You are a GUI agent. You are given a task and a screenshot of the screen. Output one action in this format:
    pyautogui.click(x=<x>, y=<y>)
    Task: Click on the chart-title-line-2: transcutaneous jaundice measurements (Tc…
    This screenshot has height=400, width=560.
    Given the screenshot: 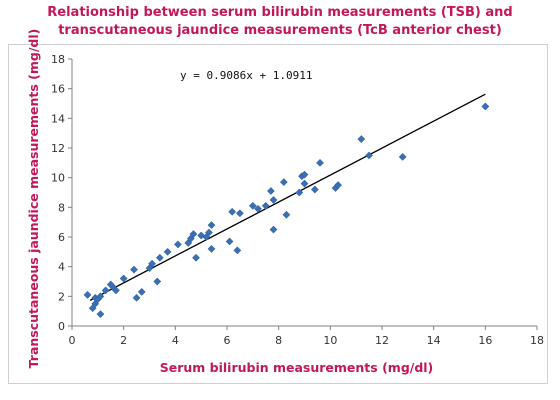 What is the action you would take?
    pyautogui.click(x=280, y=30)
    